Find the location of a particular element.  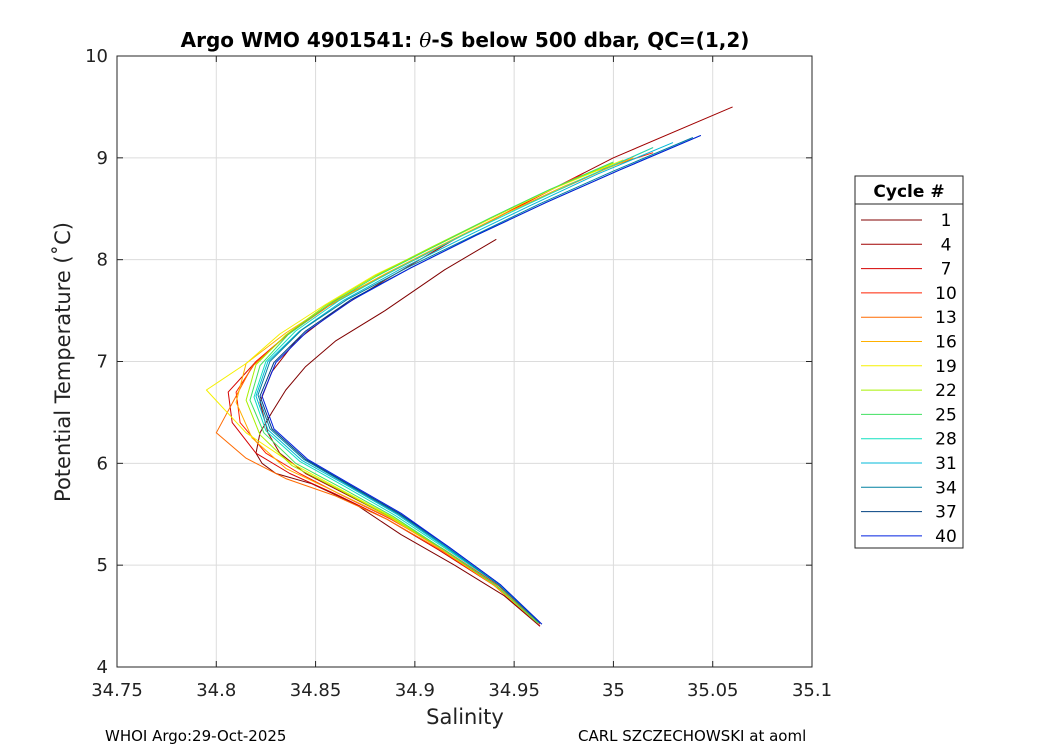

legend-label-cycle-4: 4 is located at coordinates (946, 245).